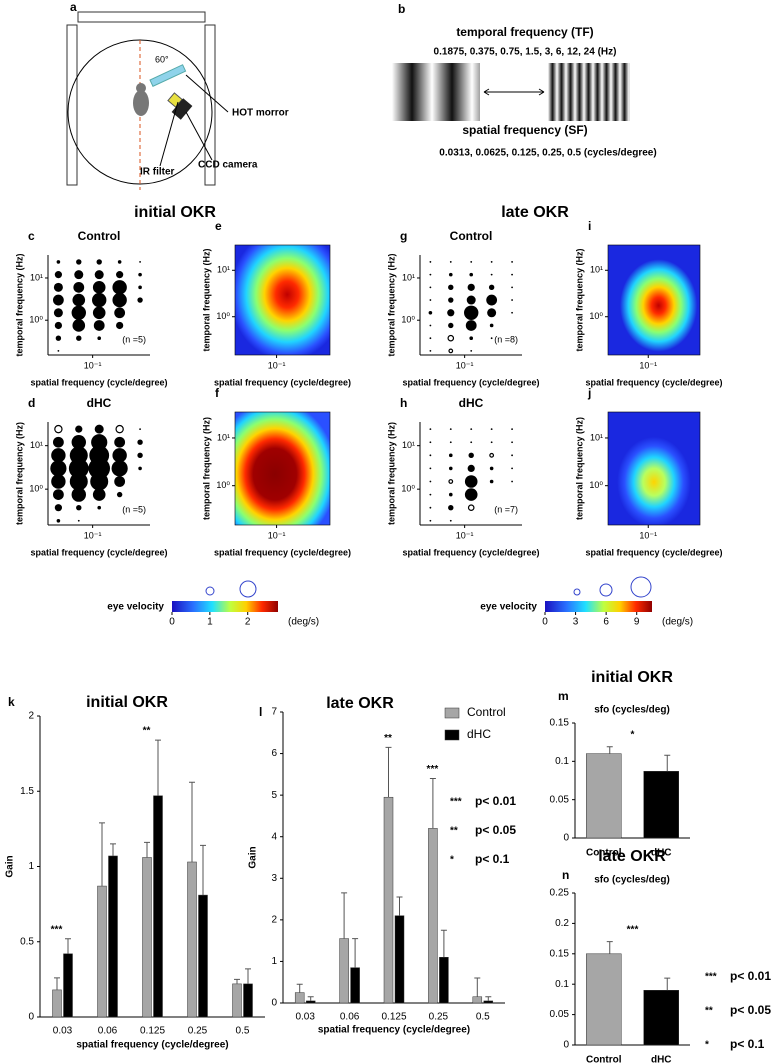 The width and height of the screenshot is (775, 1063). What do you see at coordinates (524, 130) in the screenshot?
I see `sf-title: spatial frequency (SF)` at bounding box center [524, 130].